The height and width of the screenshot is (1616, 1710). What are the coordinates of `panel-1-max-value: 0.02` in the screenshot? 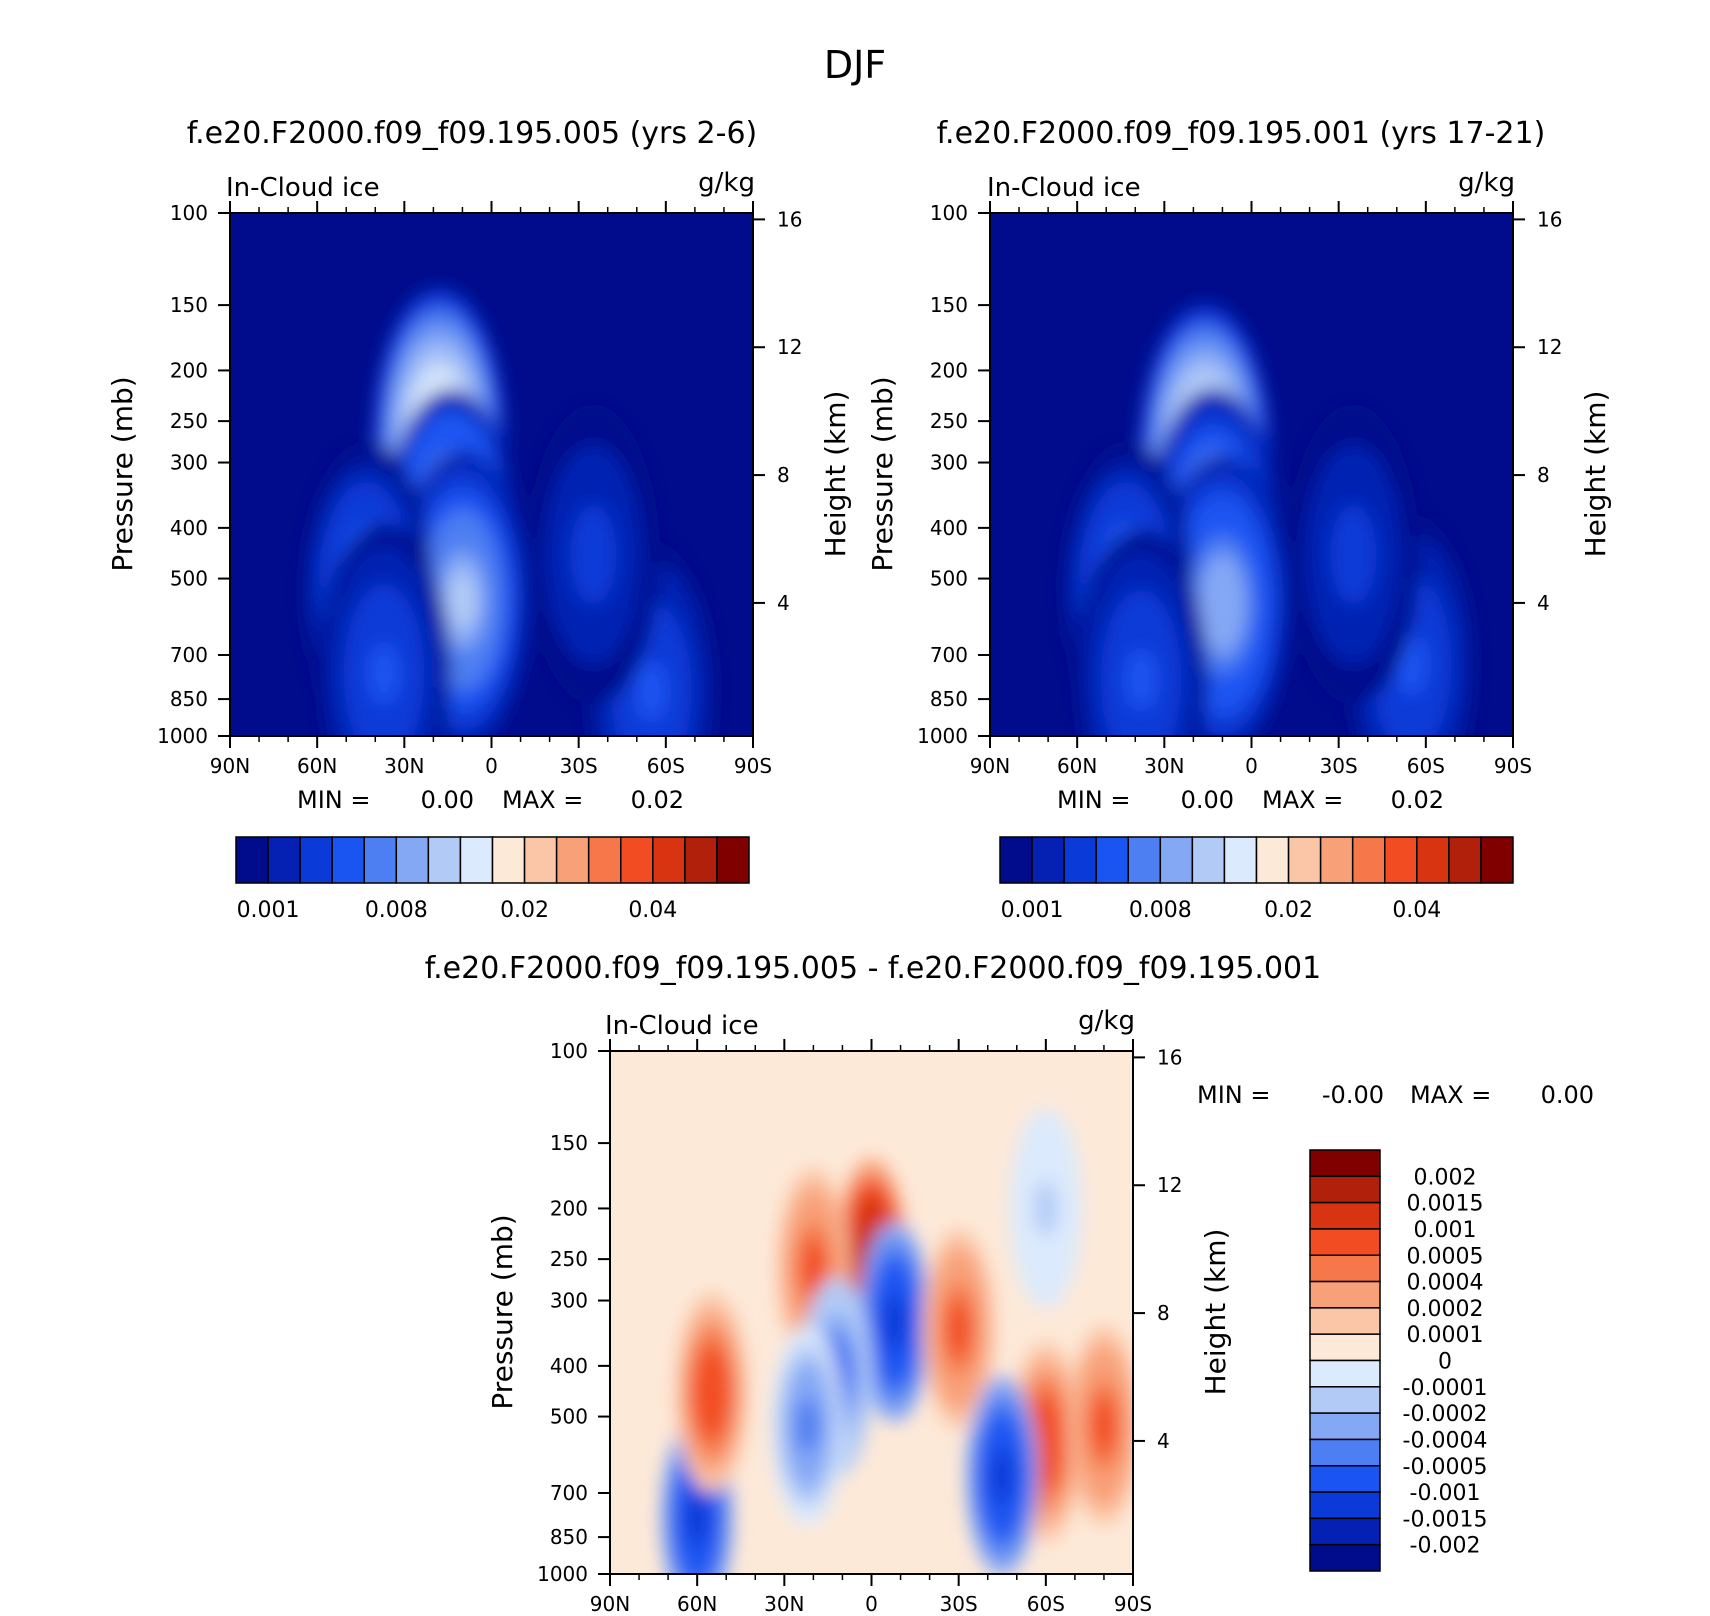 It's located at (657, 800).